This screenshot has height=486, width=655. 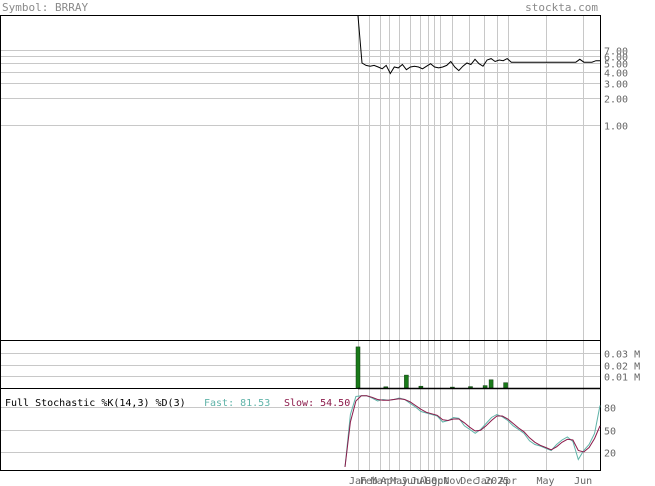 What do you see at coordinates (616, 58) in the screenshot?
I see `price-tick-label: 6.00` at bounding box center [616, 58].